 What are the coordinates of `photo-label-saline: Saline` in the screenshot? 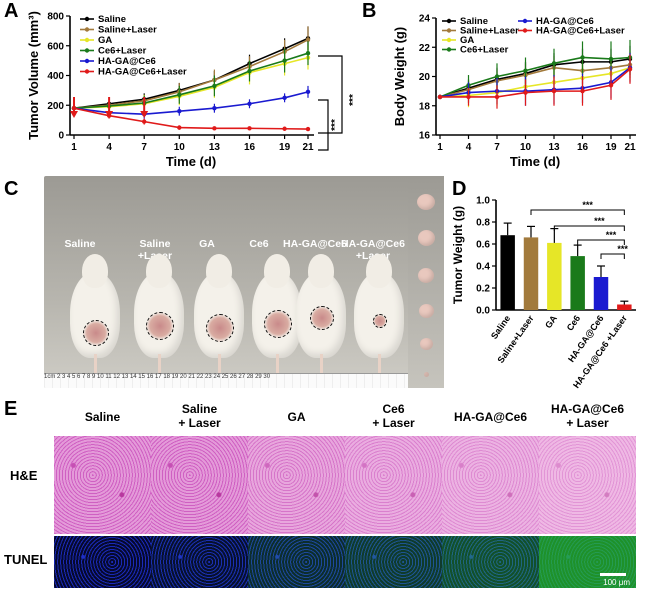 It's located at (80, 244).